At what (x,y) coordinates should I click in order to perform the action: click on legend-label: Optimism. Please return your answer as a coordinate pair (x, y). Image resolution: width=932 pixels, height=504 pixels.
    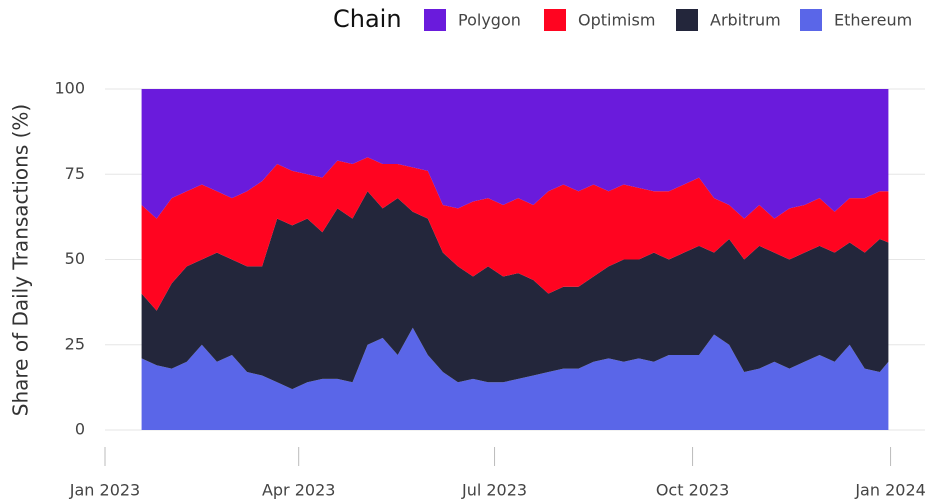
    Looking at the image, I should click on (616, 20).